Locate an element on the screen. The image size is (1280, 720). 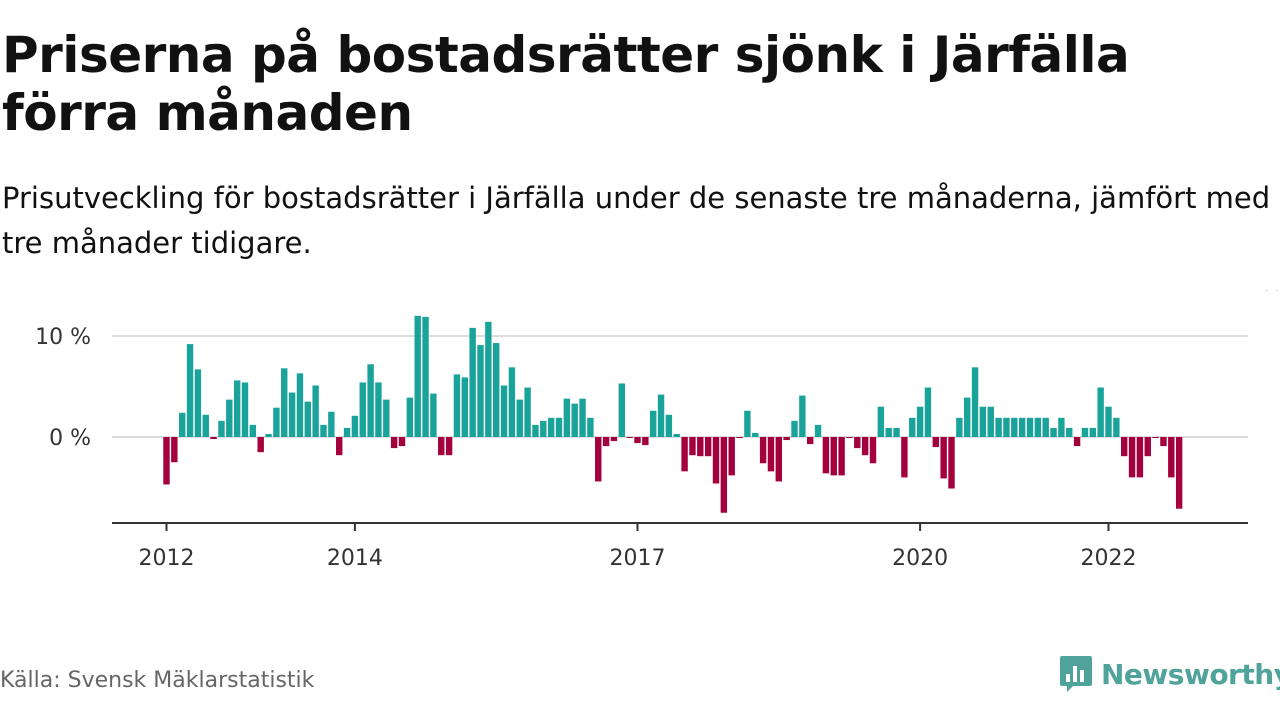
x-tick-label: 2020 is located at coordinates (920, 558).